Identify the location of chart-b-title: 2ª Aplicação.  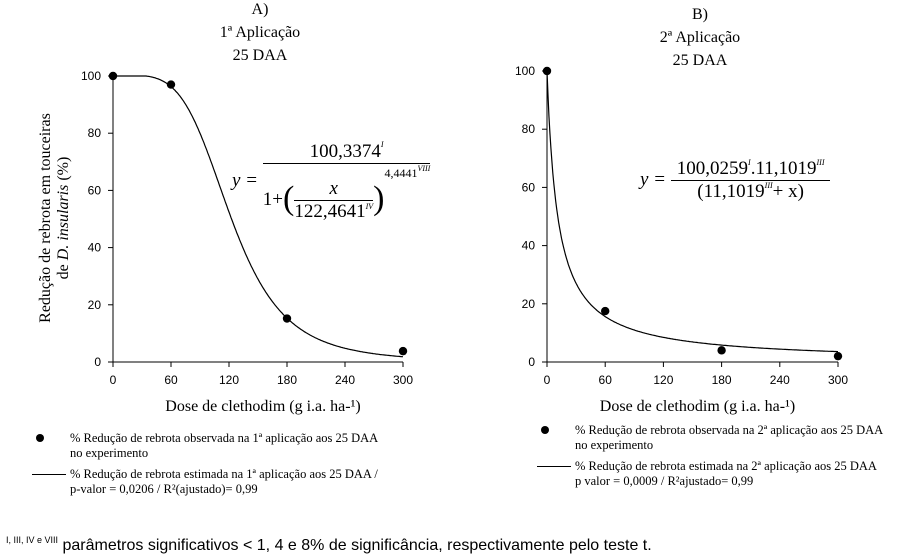
(700, 37).